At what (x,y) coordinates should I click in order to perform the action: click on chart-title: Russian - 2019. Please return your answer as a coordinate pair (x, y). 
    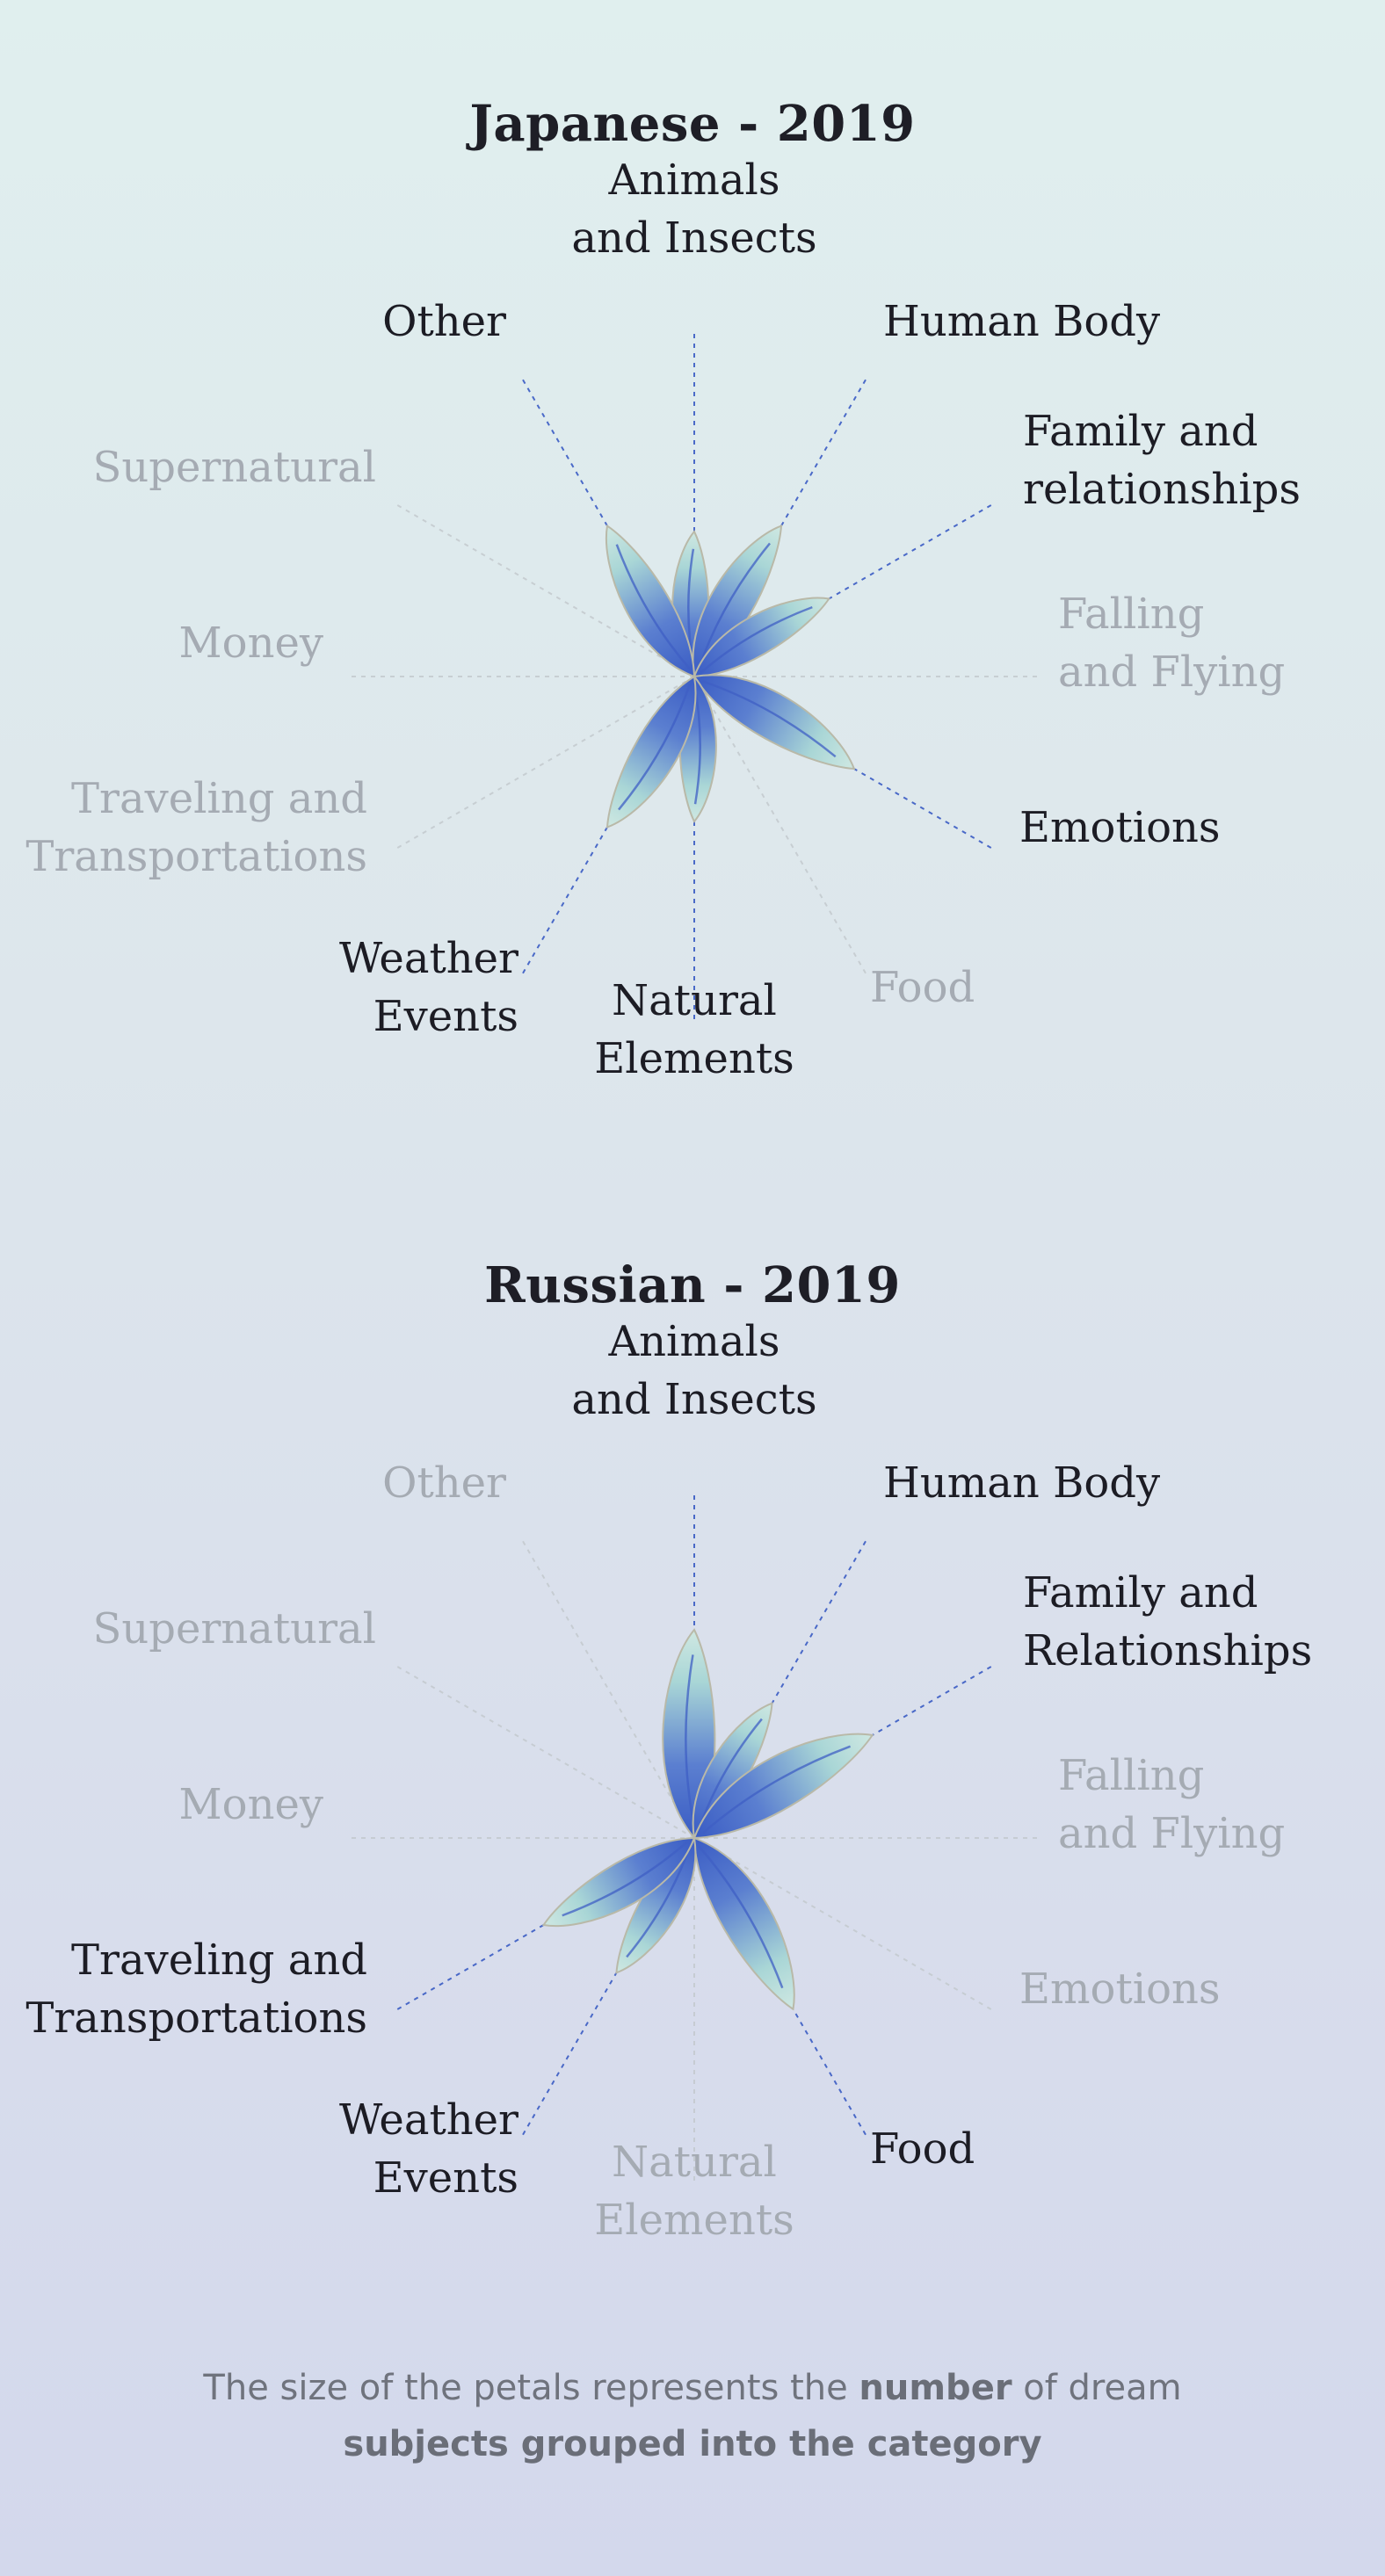
    Looking at the image, I should click on (692, 1285).